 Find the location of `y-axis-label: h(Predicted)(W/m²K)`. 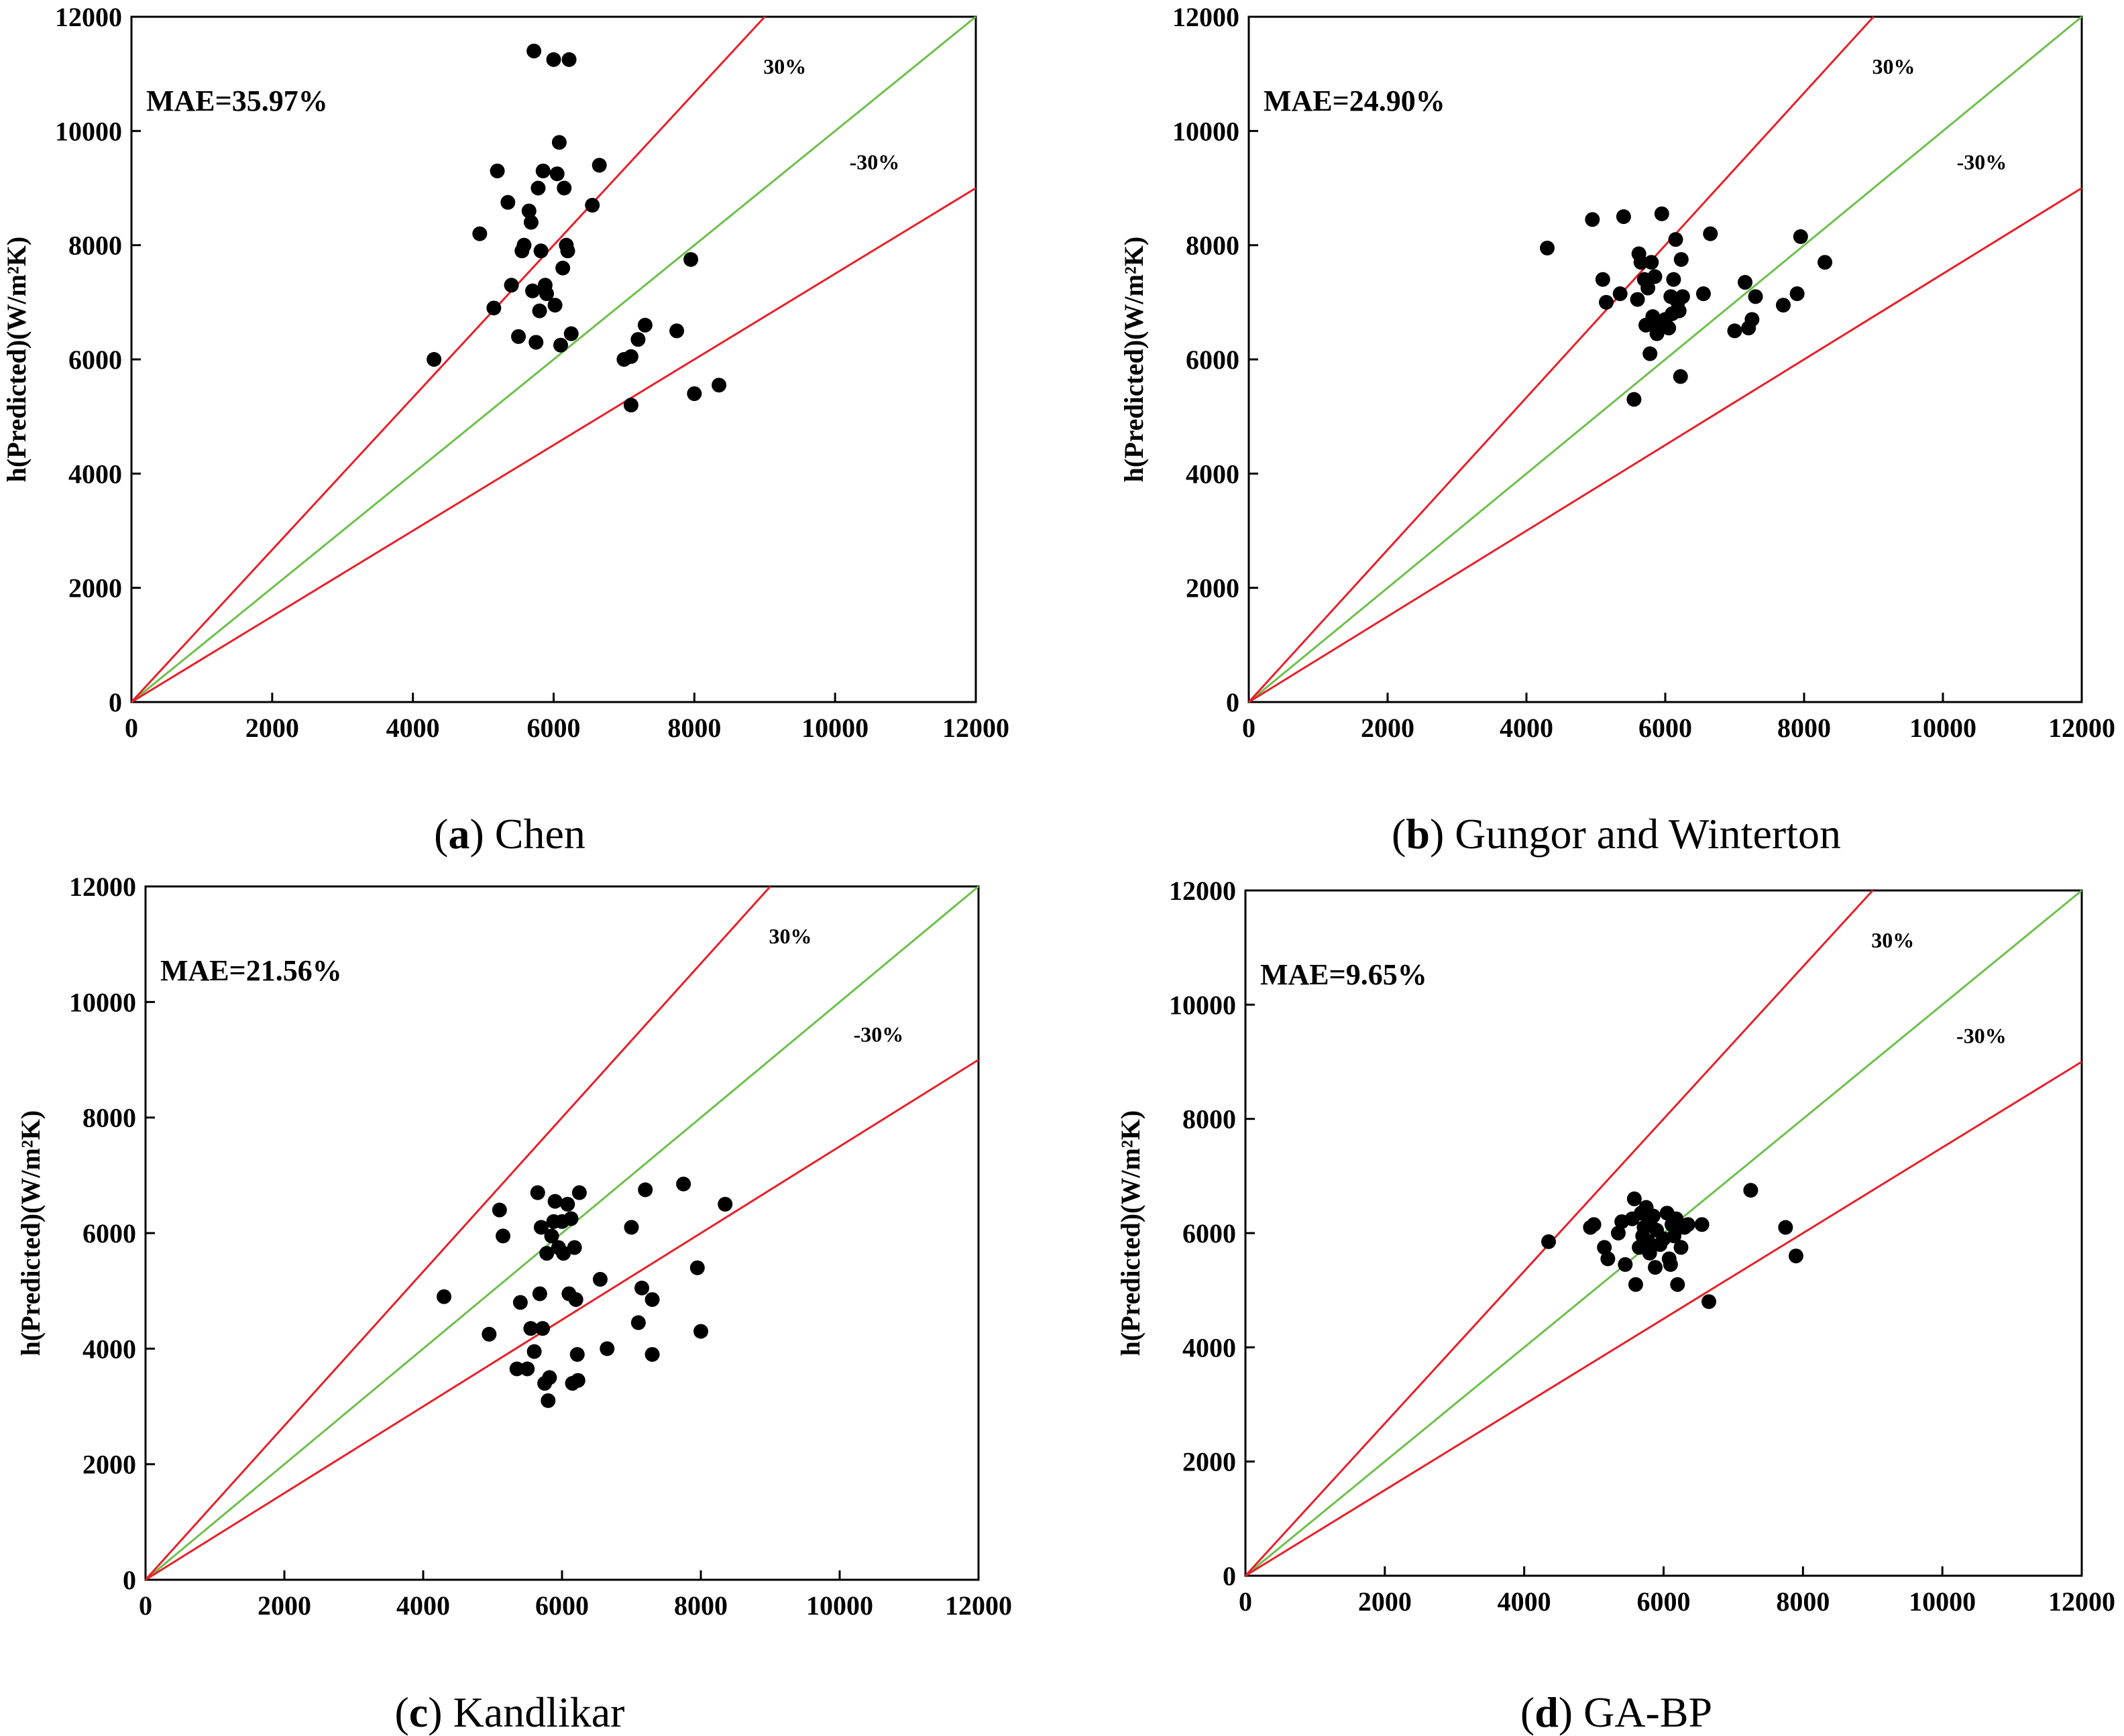

y-axis-label: h(Predicted)(W/m²K) is located at coordinates (1134, 360).